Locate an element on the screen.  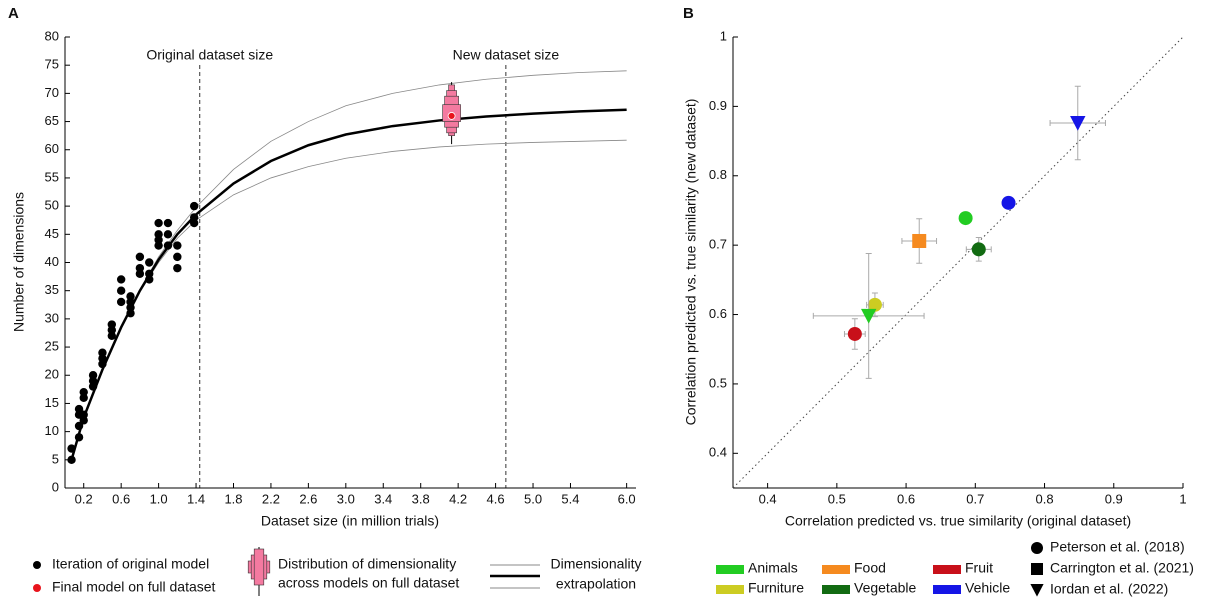
x-tick-label: 6.0 is located at coordinates (627, 498).